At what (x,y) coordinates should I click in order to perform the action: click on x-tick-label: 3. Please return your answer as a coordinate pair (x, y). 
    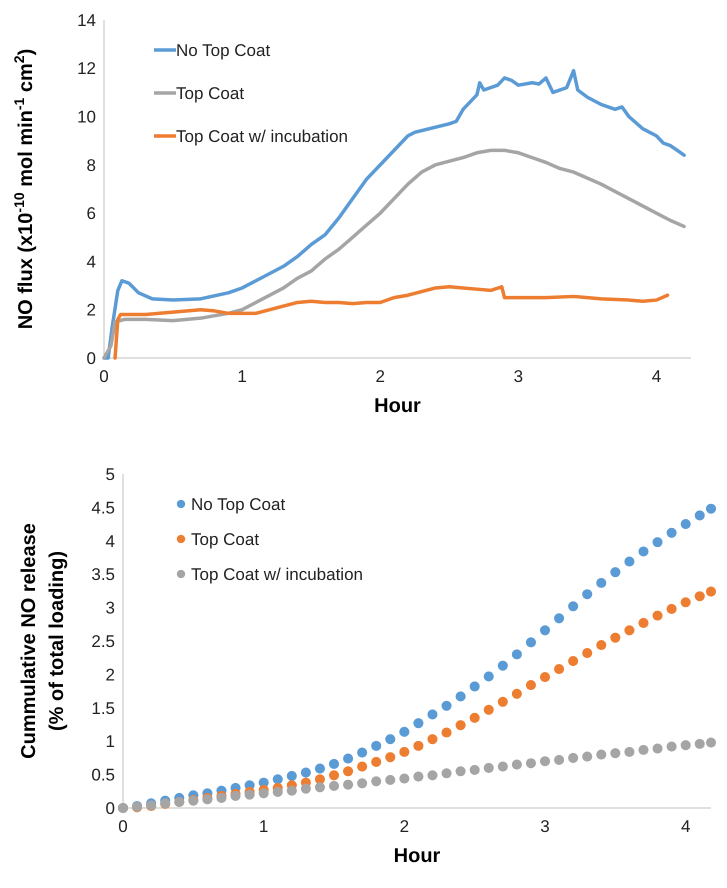
    Looking at the image, I should click on (545, 826).